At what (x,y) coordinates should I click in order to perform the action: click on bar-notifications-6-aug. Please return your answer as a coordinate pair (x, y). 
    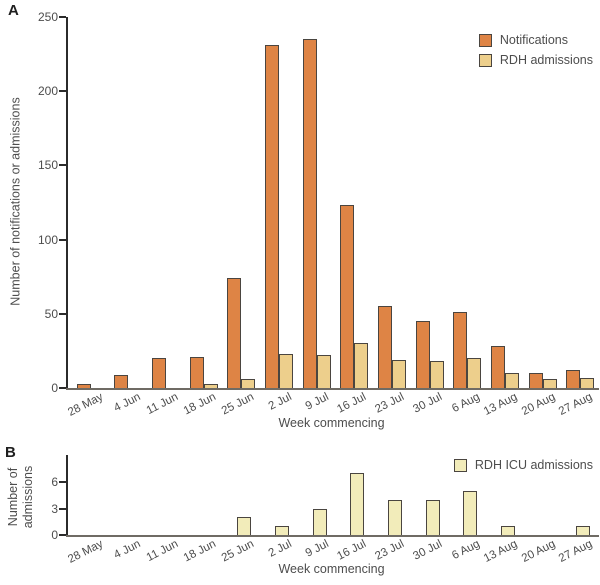
    Looking at the image, I should click on (460, 350).